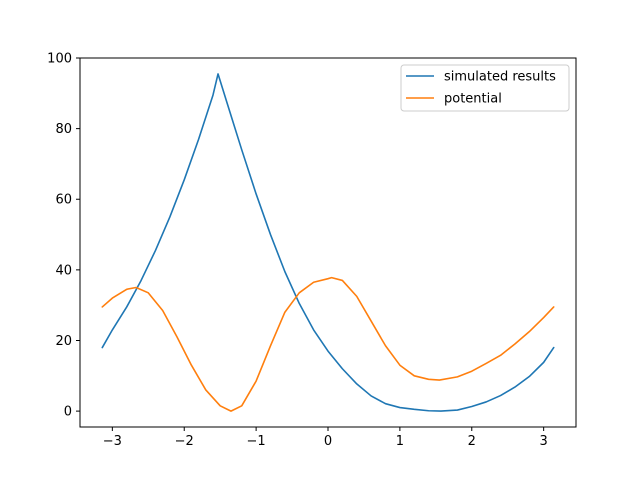 Image resolution: width=640 pixels, height=480 pixels. I want to click on x-tick-label: 2, so click(472, 441).